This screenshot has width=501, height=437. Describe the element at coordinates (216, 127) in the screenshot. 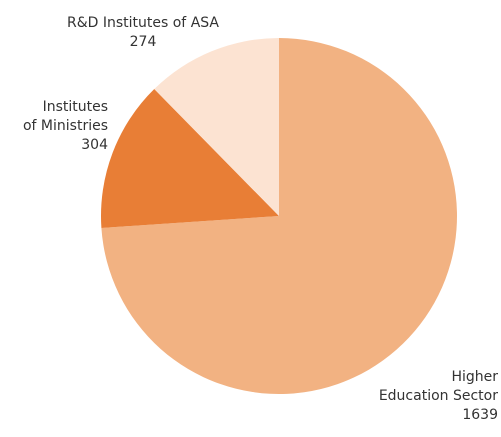

I see `pie-slice-rd-institutes-of-asa` at that location.